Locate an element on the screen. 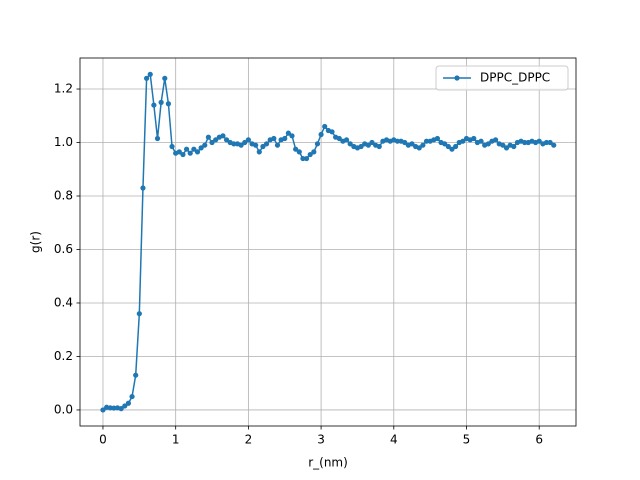  x-tick-label: 3 is located at coordinates (321, 440).